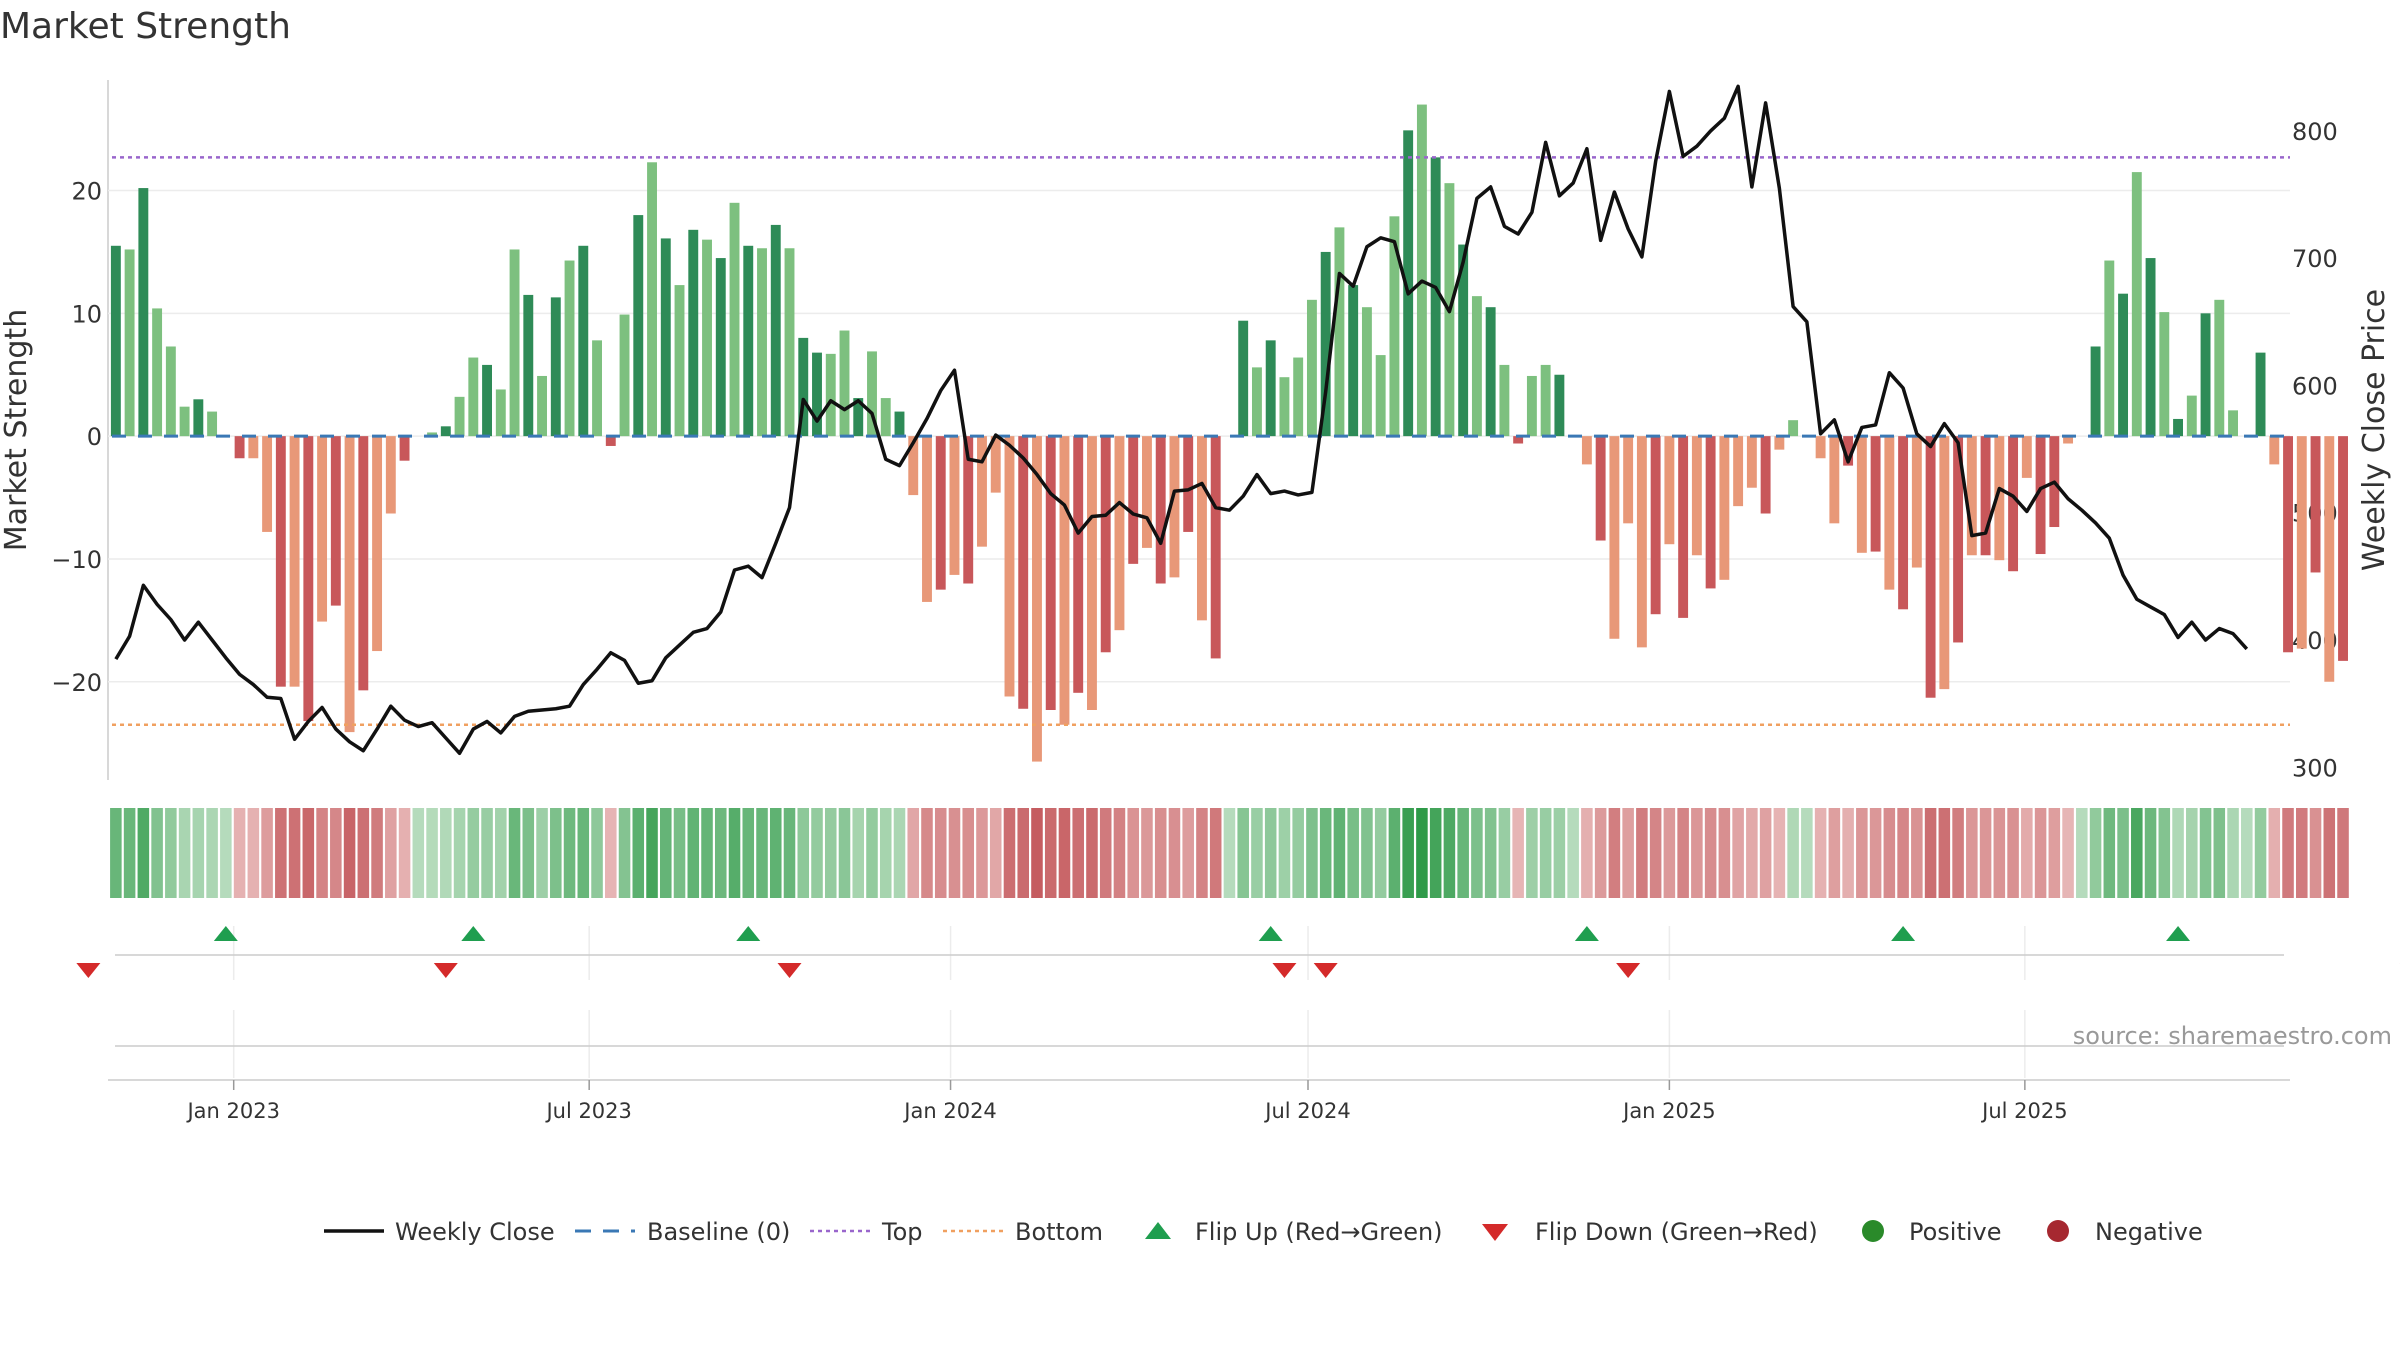 This screenshot has width=2400, height=1350. Describe the element at coordinates (86, 314) in the screenshot. I see `left-tick-label: 10` at that location.